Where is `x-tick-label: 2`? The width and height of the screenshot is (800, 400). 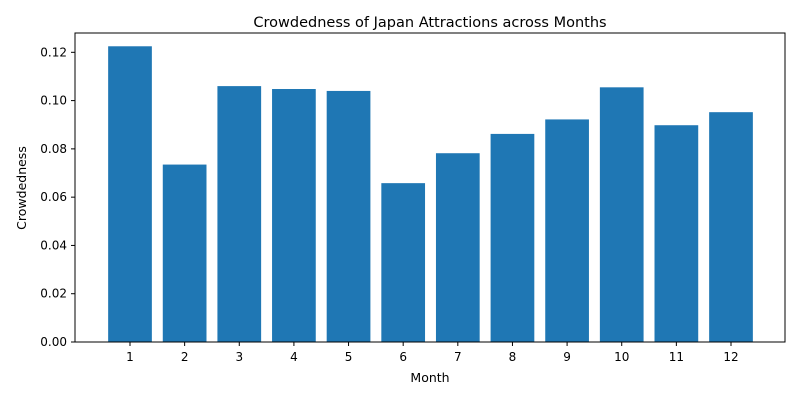
x-tick-label: 2 is located at coordinates (185, 357).